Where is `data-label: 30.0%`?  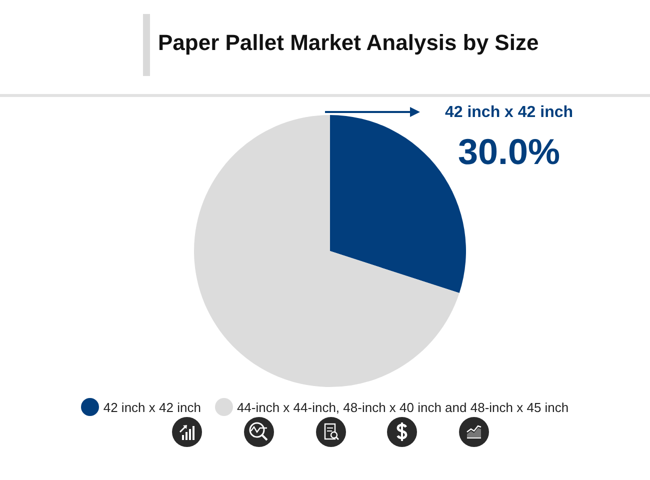
data-label: 30.0% is located at coordinates (509, 151).